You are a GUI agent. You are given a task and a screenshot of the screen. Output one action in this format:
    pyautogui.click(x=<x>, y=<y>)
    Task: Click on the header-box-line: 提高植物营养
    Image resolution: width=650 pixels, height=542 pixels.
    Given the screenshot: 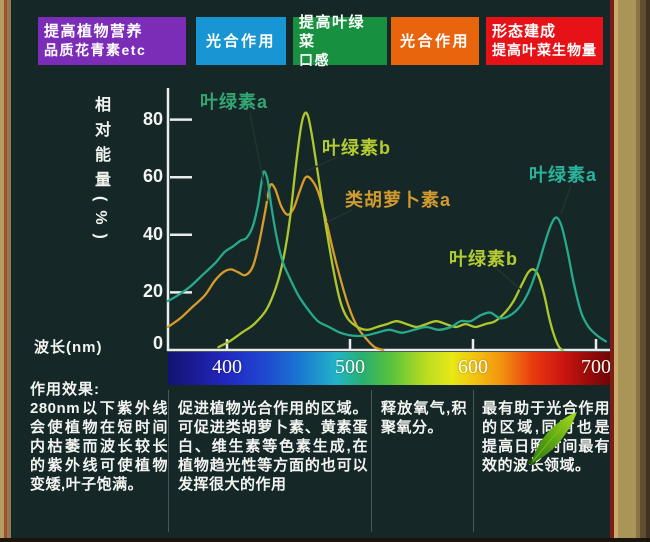 What is the action you would take?
    pyautogui.click(x=94, y=31)
    